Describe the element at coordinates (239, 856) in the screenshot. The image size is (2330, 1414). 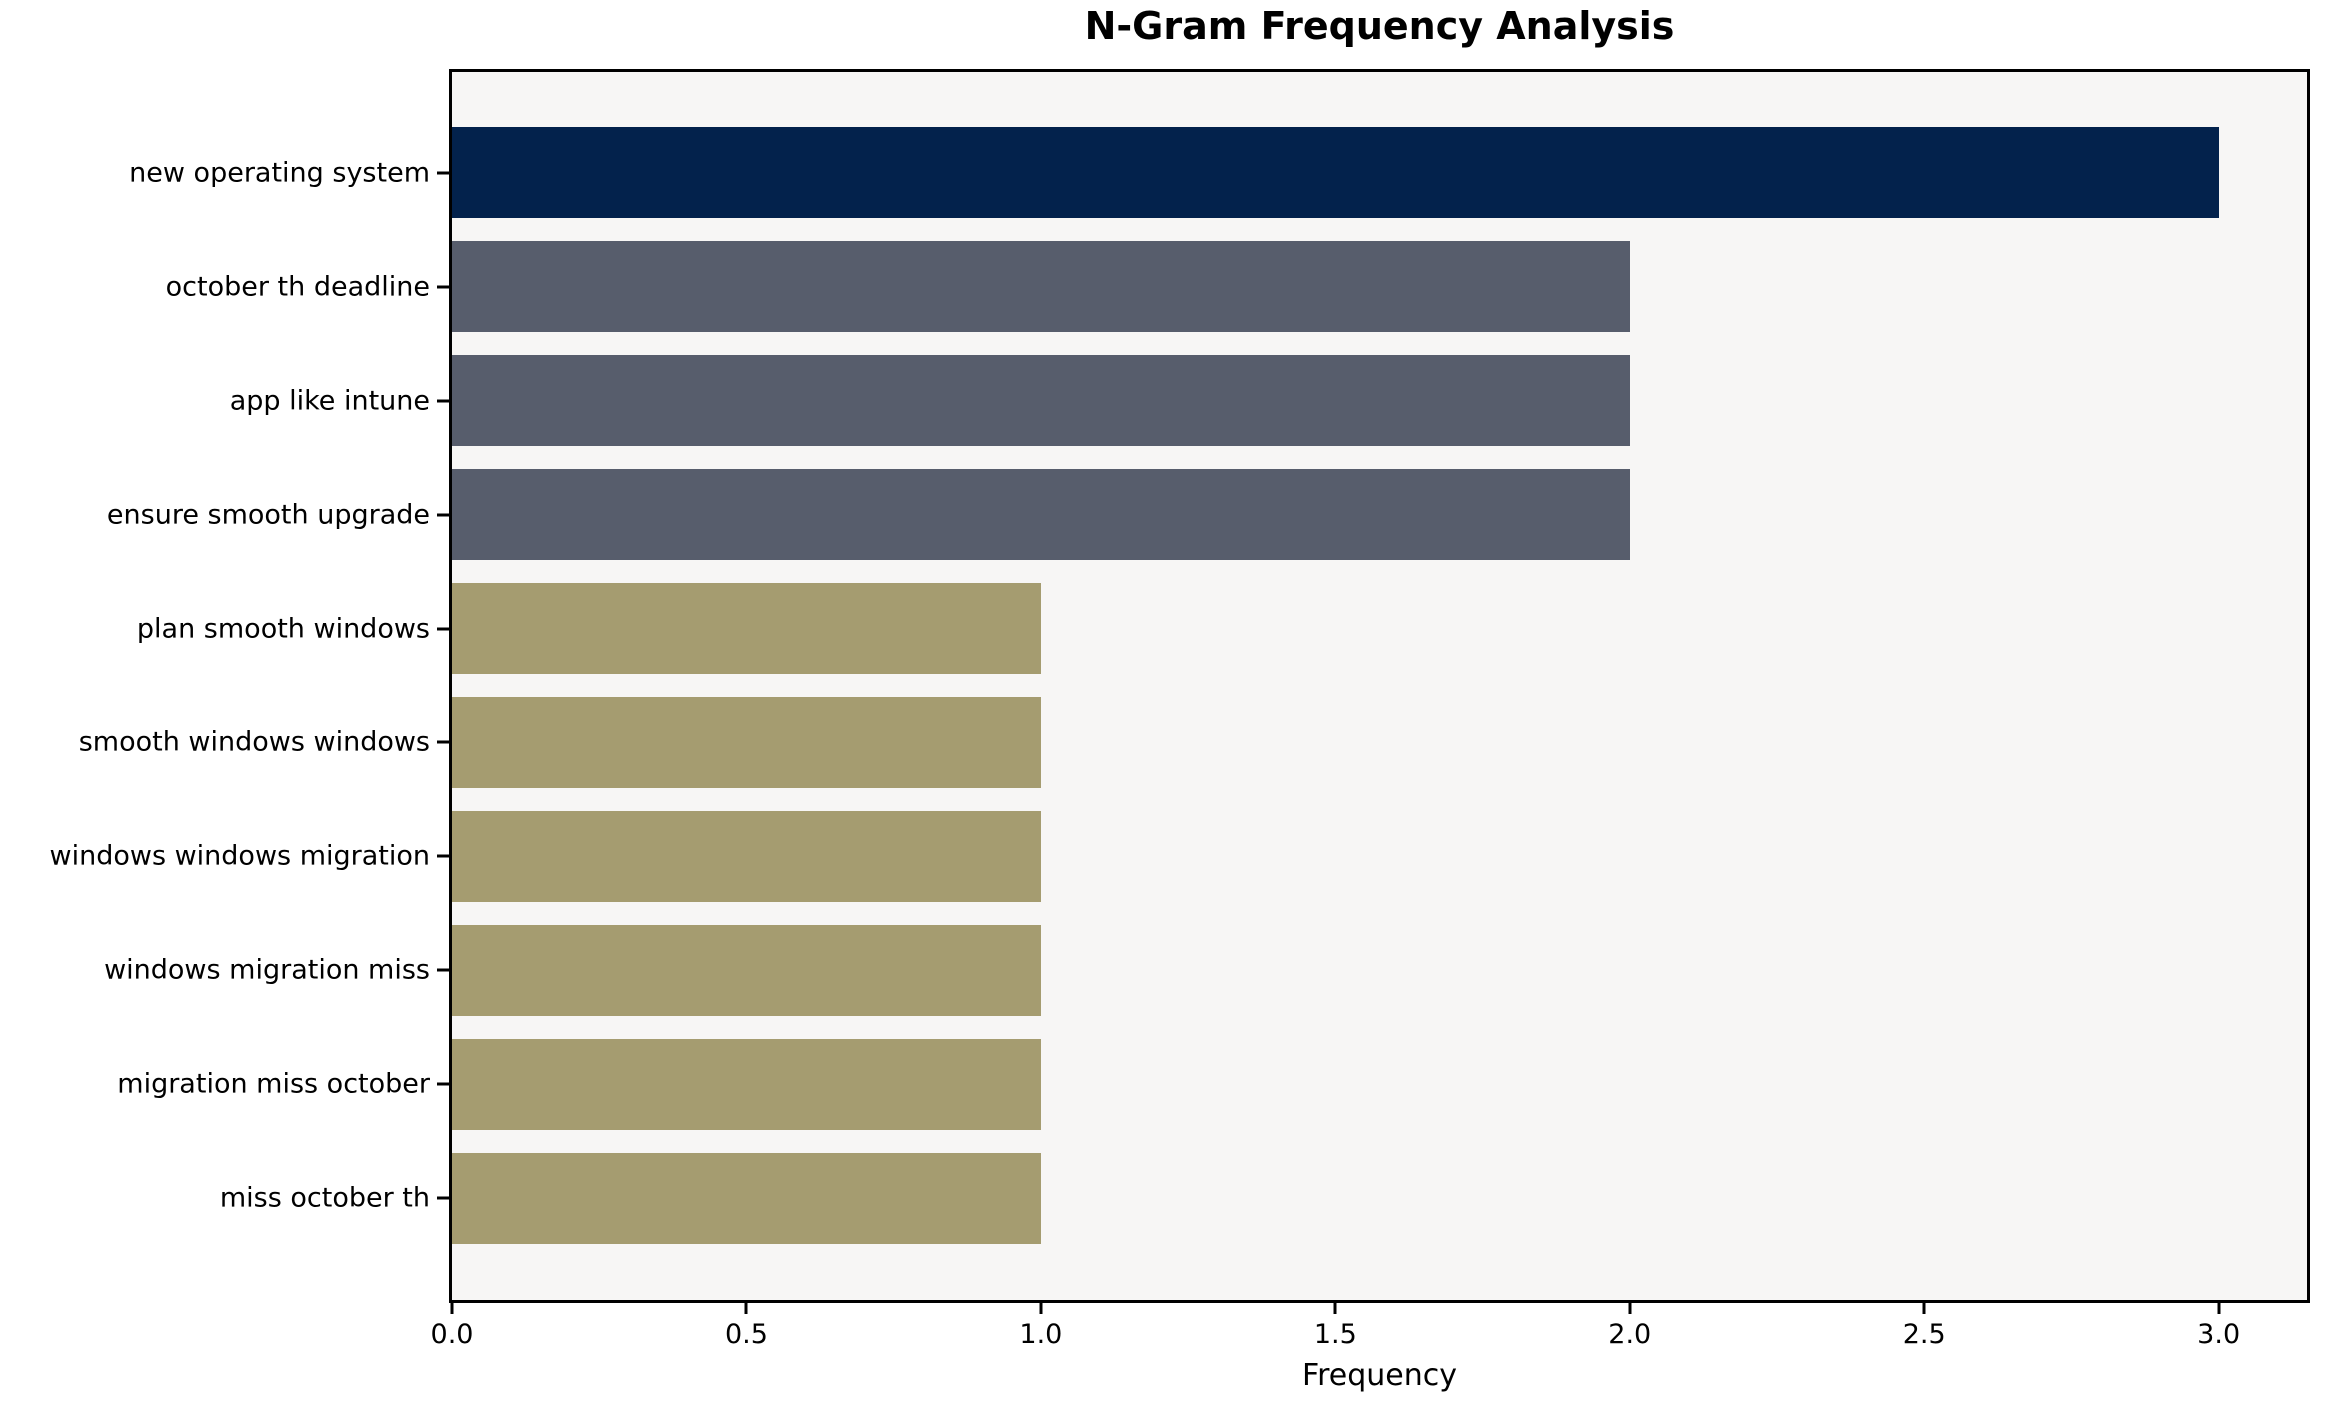
I see `y-tick-label: windows windows migration` at that location.